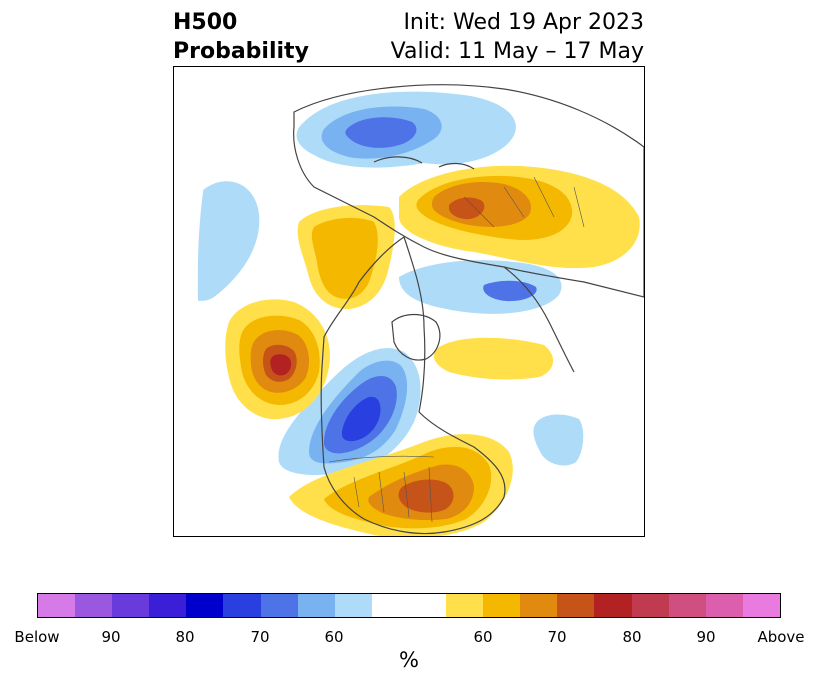  I want to click on title-variable: H500, so click(205, 22).